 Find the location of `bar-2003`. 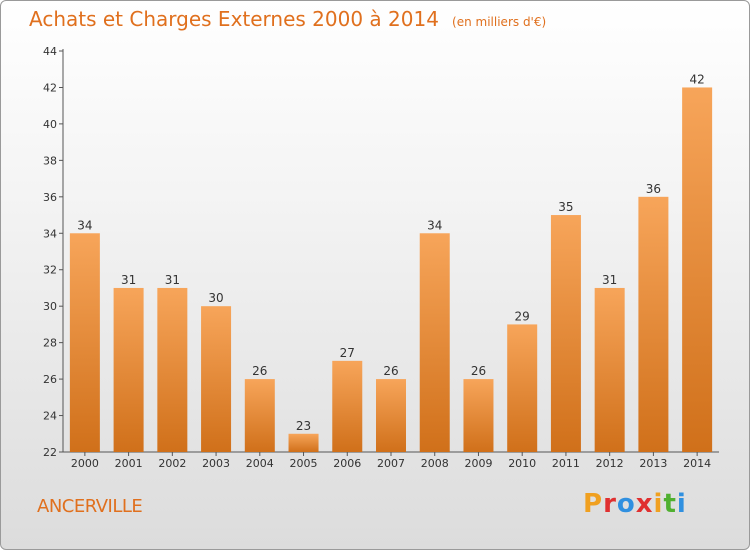

bar-2003 is located at coordinates (216, 379).